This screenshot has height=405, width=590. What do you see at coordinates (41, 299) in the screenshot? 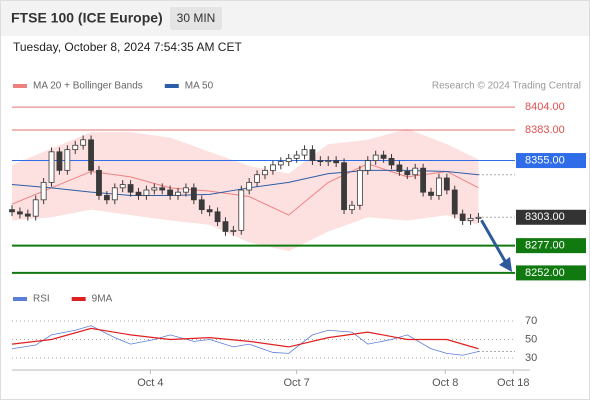
I see `legend-label: RSI` at bounding box center [41, 299].